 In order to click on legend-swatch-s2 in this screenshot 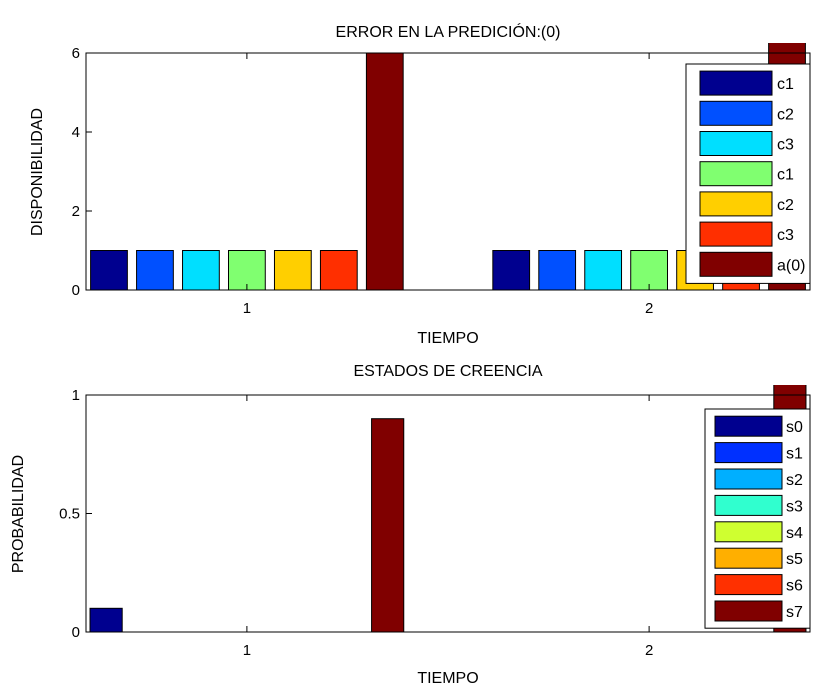, I will do `click(748, 479)`.